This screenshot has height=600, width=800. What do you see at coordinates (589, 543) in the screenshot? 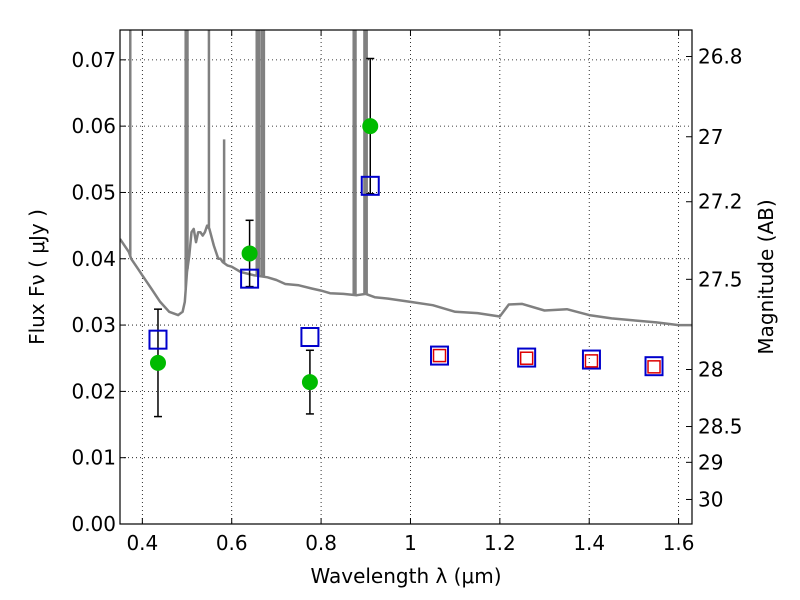
I see `x-tick-label: 1.4` at bounding box center [589, 543].